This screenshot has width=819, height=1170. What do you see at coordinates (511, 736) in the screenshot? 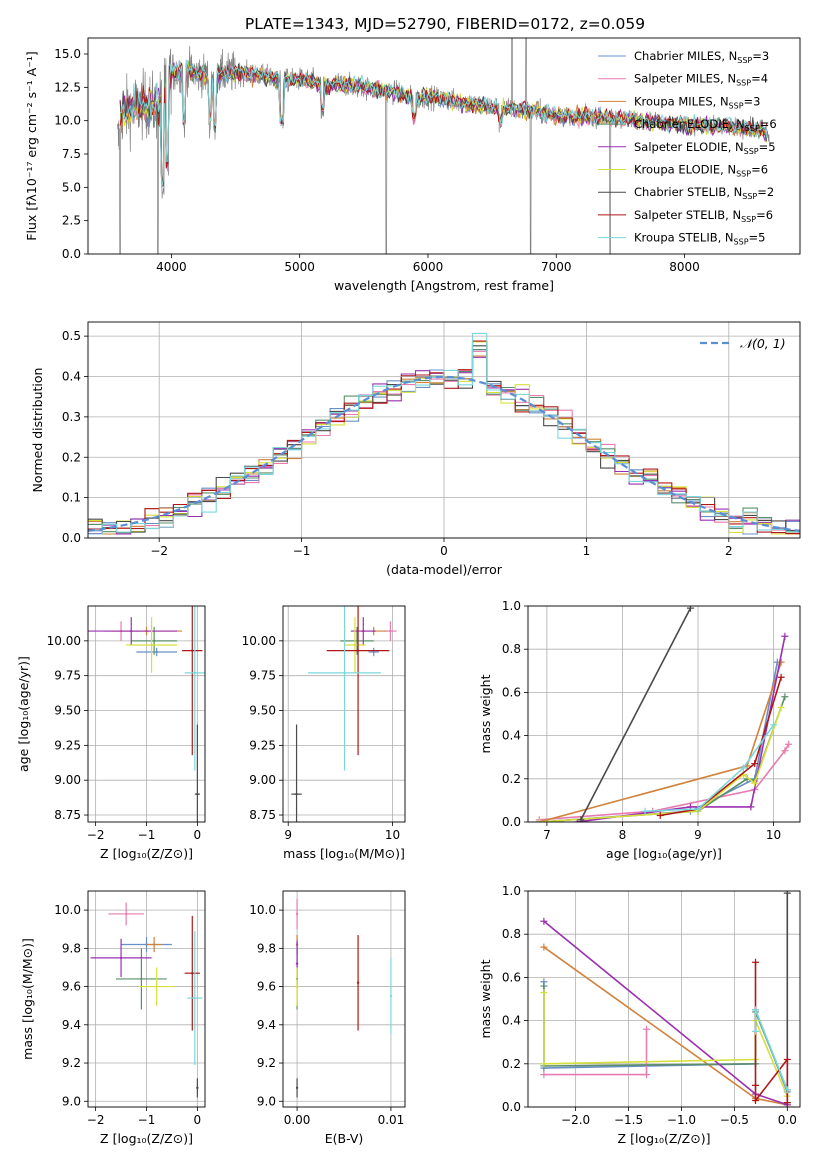
I see `y-tick-label: 0.4` at bounding box center [511, 736].